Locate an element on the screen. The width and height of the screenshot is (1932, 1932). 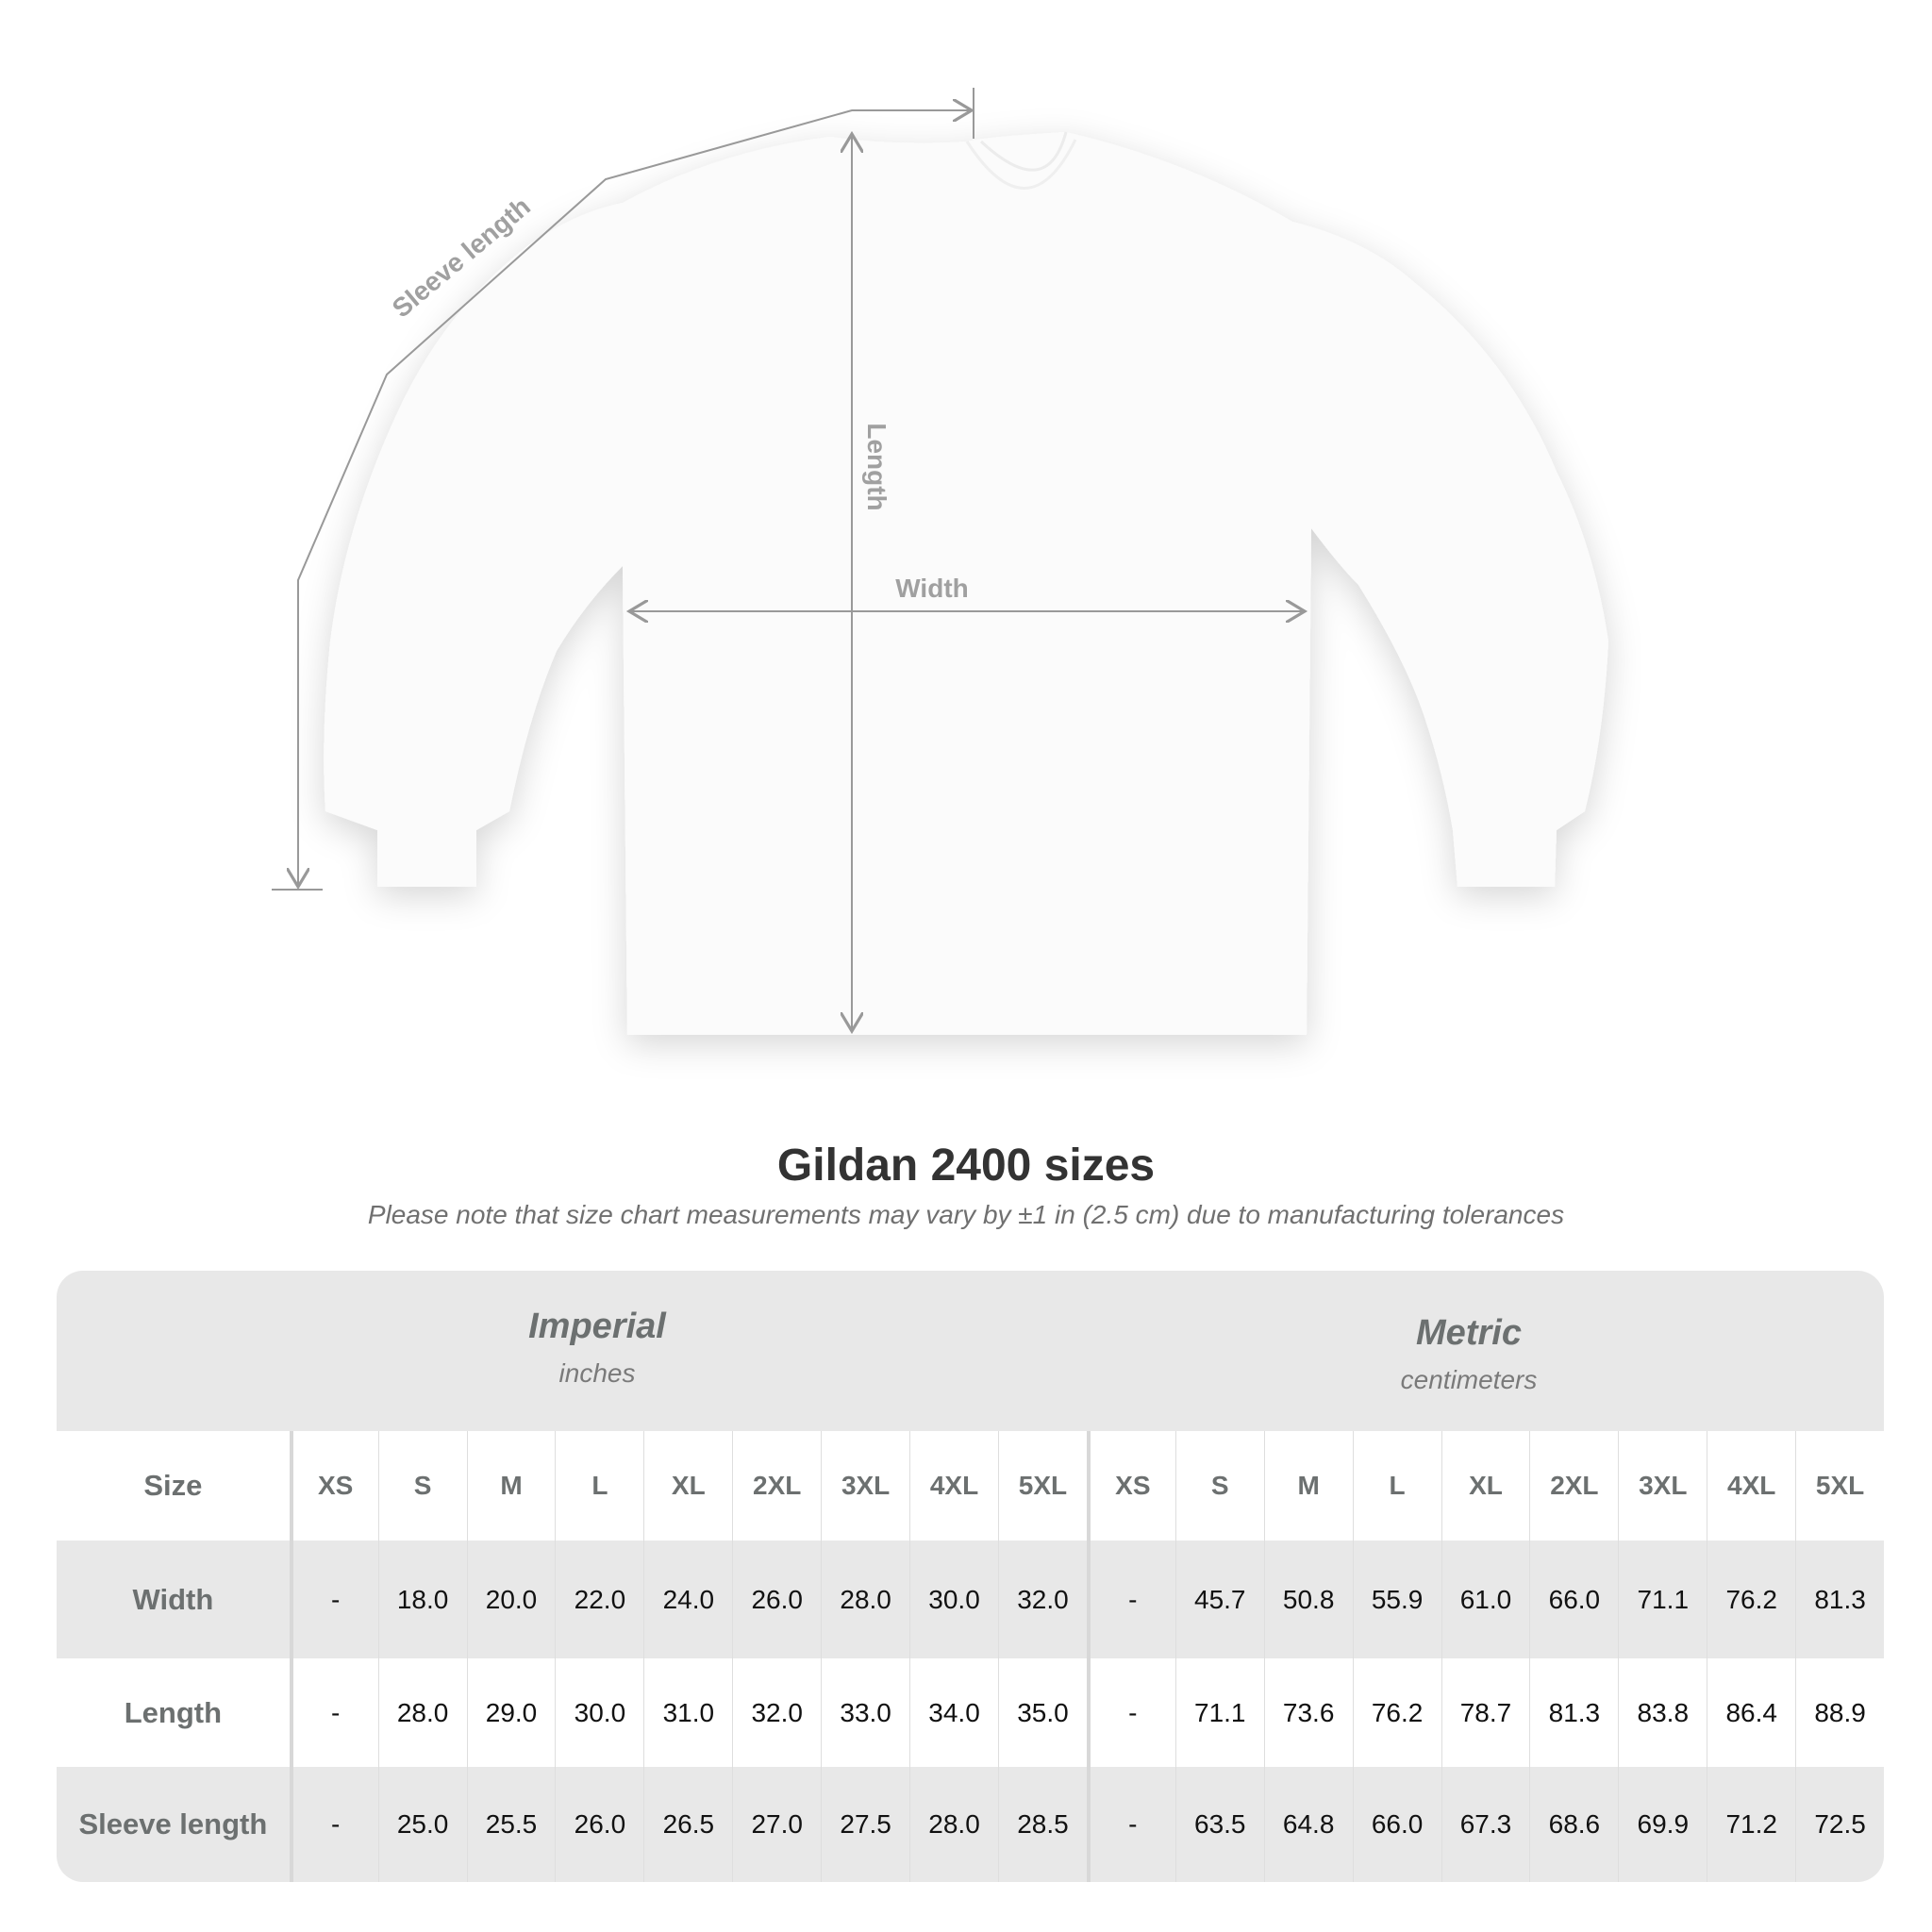
metric-value-cell: 73.6 is located at coordinates (1308, 1713).